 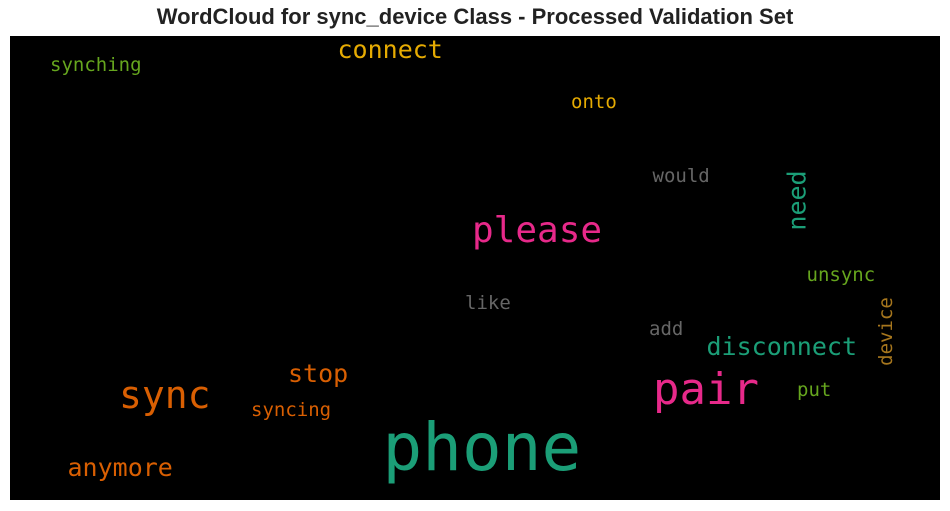 What do you see at coordinates (594, 101) in the screenshot?
I see `word-onto: onto` at bounding box center [594, 101].